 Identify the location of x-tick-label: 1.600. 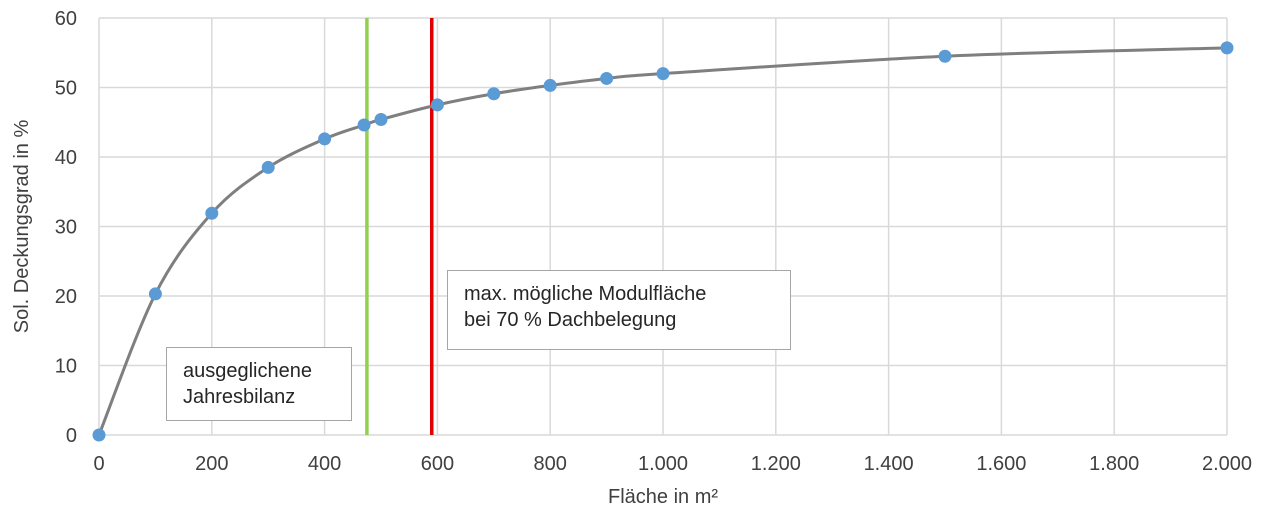
(1001, 464).